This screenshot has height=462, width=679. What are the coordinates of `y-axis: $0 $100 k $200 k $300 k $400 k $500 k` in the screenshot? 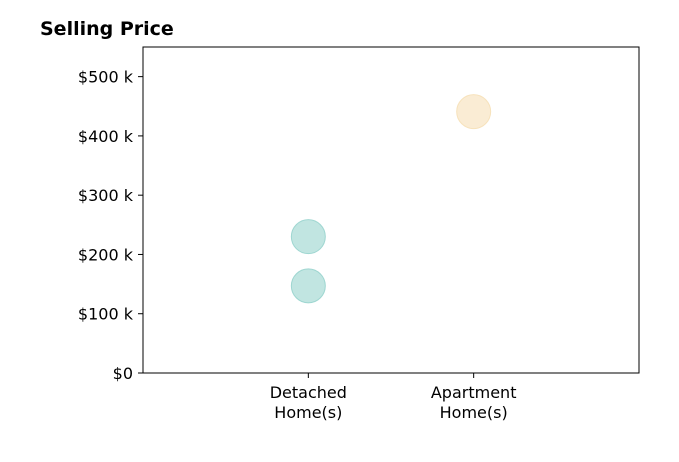 It's located at (110, 225).